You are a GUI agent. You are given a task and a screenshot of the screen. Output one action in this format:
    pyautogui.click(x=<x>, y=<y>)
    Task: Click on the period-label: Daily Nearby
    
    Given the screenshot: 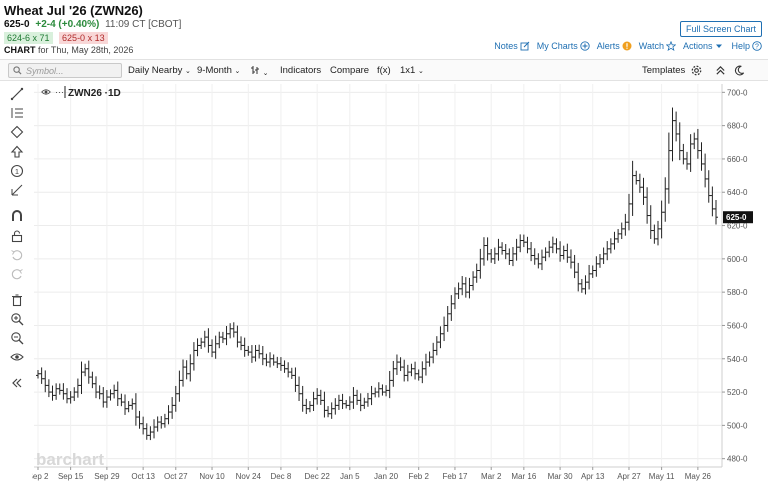 What is the action you would take?
    pyautogui.click(x=155, y=70)
    